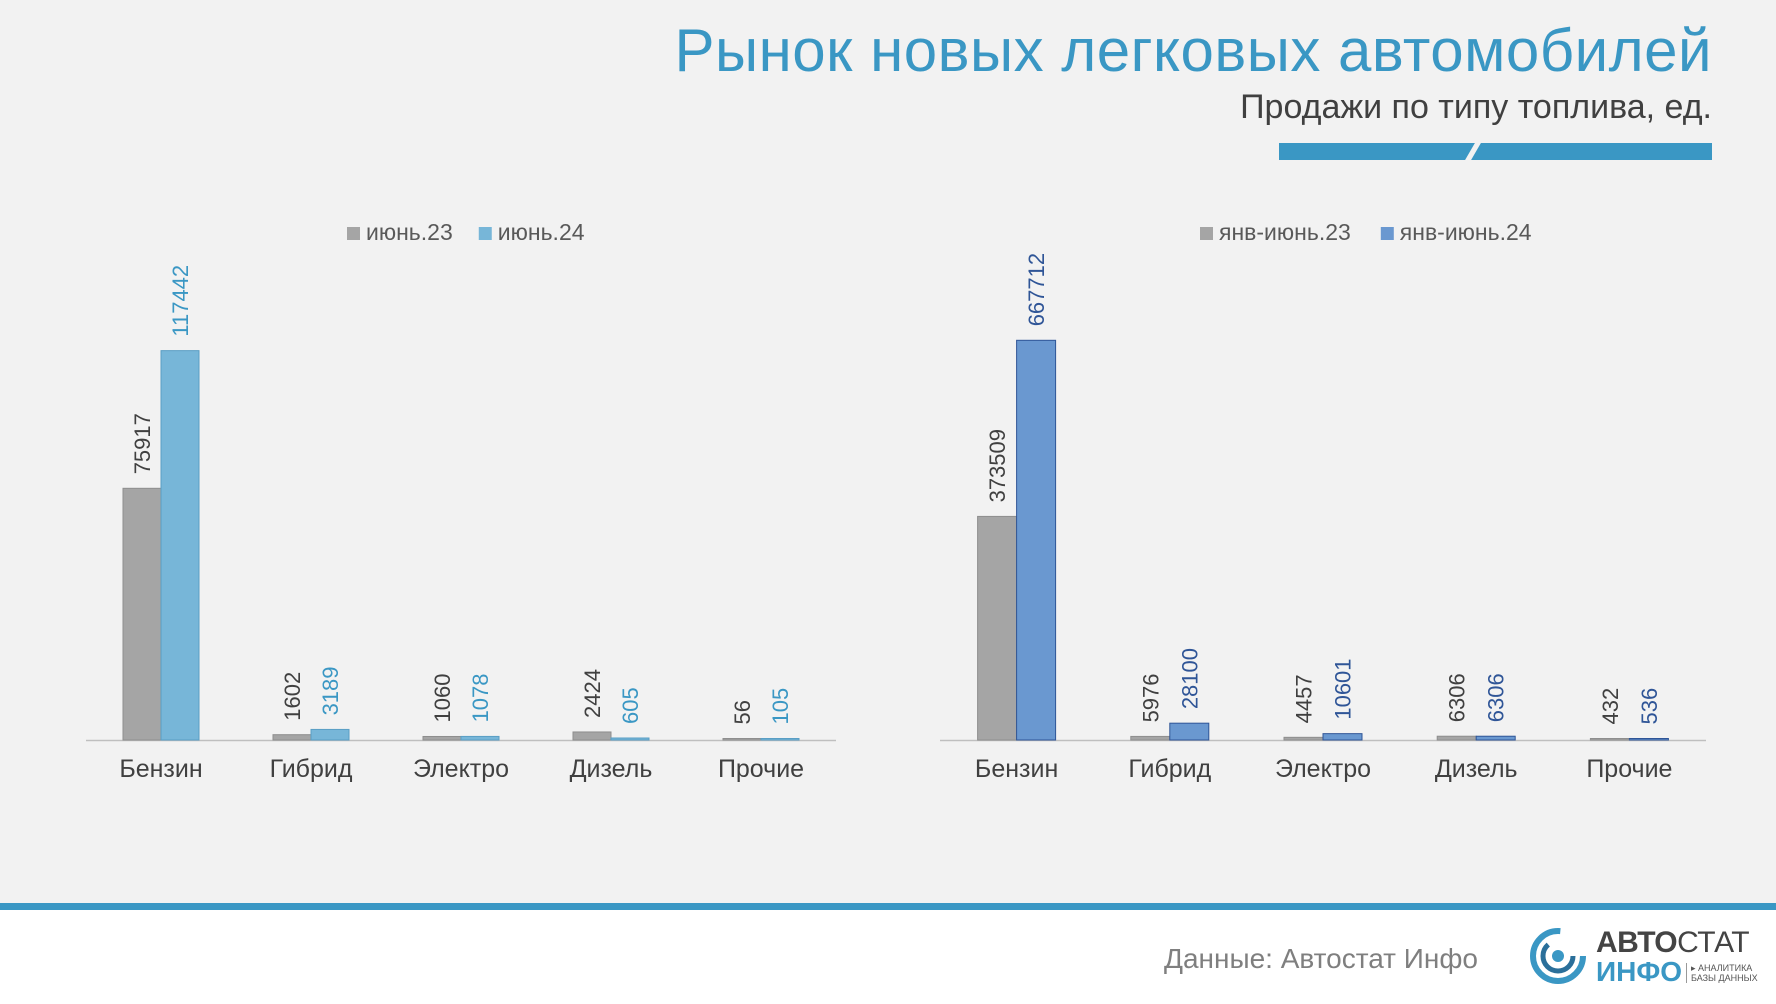 The height and width of the screenshot is (1004, 1776). What do you see at coordinates (1304, 698) in the screenshot?
I see `bar-value-label: 4457` at bounding box center [1304, 698].